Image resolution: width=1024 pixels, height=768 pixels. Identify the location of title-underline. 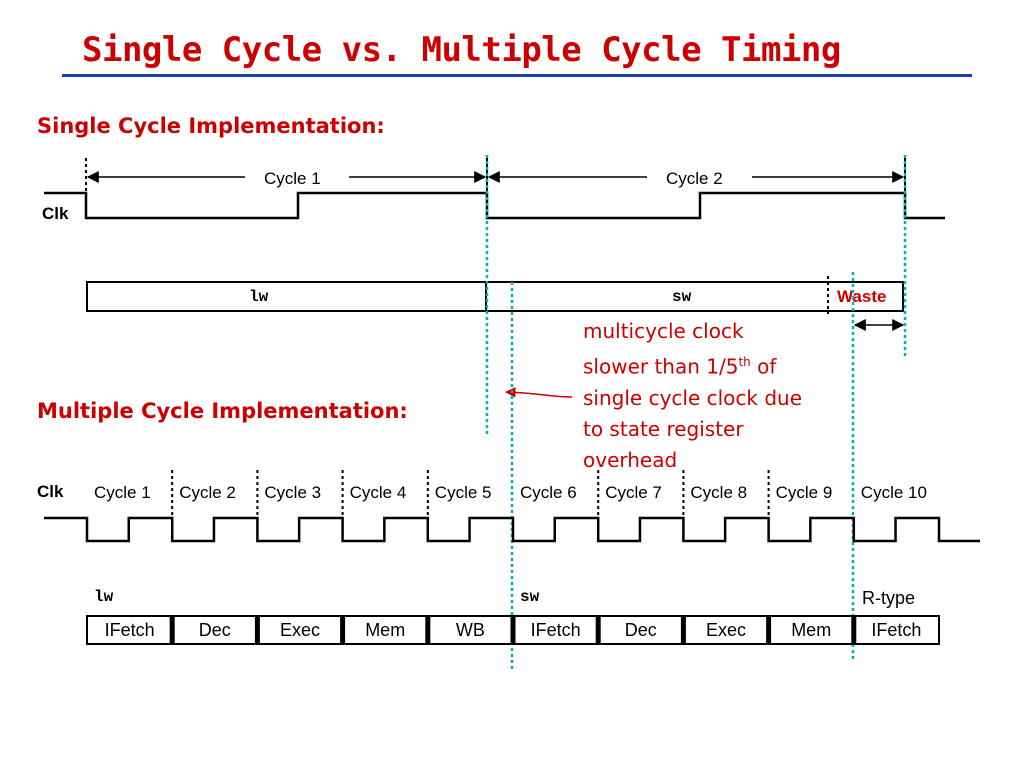
(517, 75).